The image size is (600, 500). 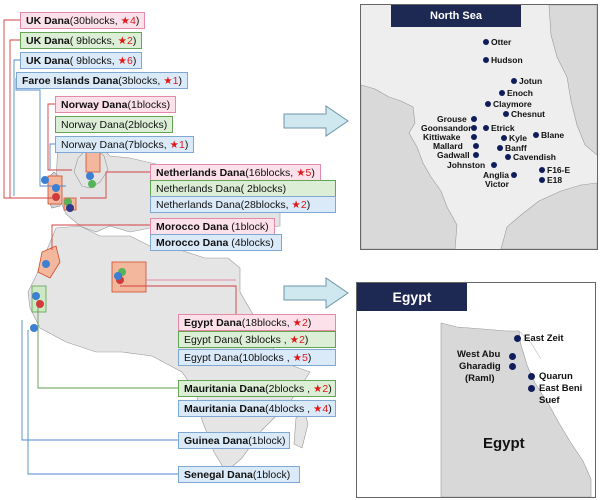 What do you see at coordinates (234, 440) in the screenshot?
I see `label-guinea: Guinea Dana(1block)` at bounding box center [234, 440].